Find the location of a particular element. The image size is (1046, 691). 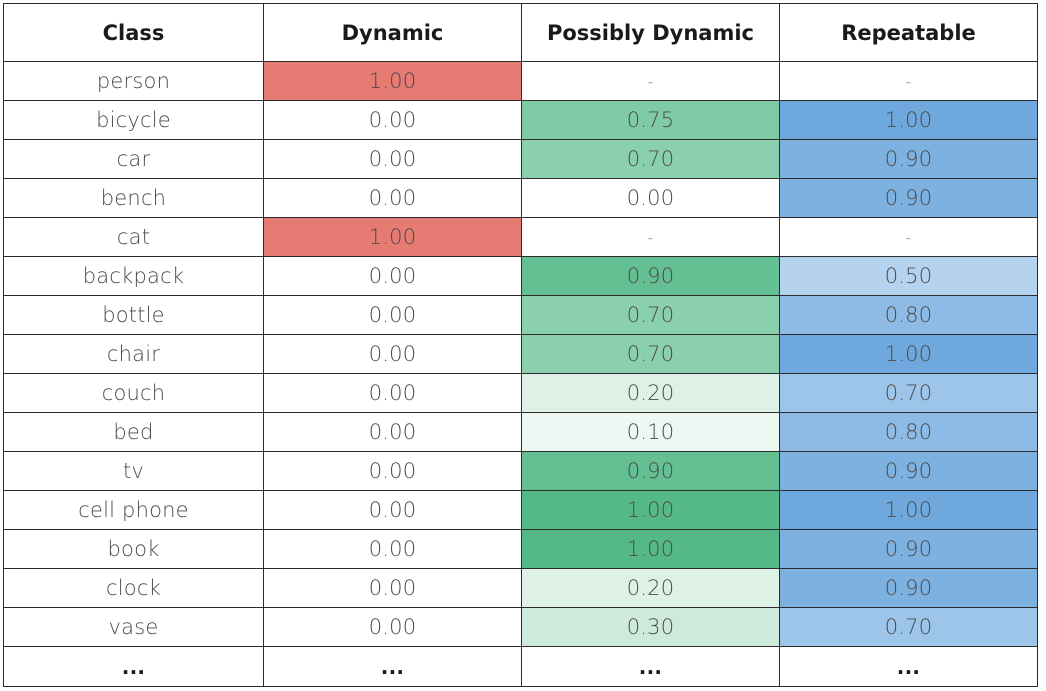

possibly-dynamic-cell: 0.00 is located at coordinates (650, 198).